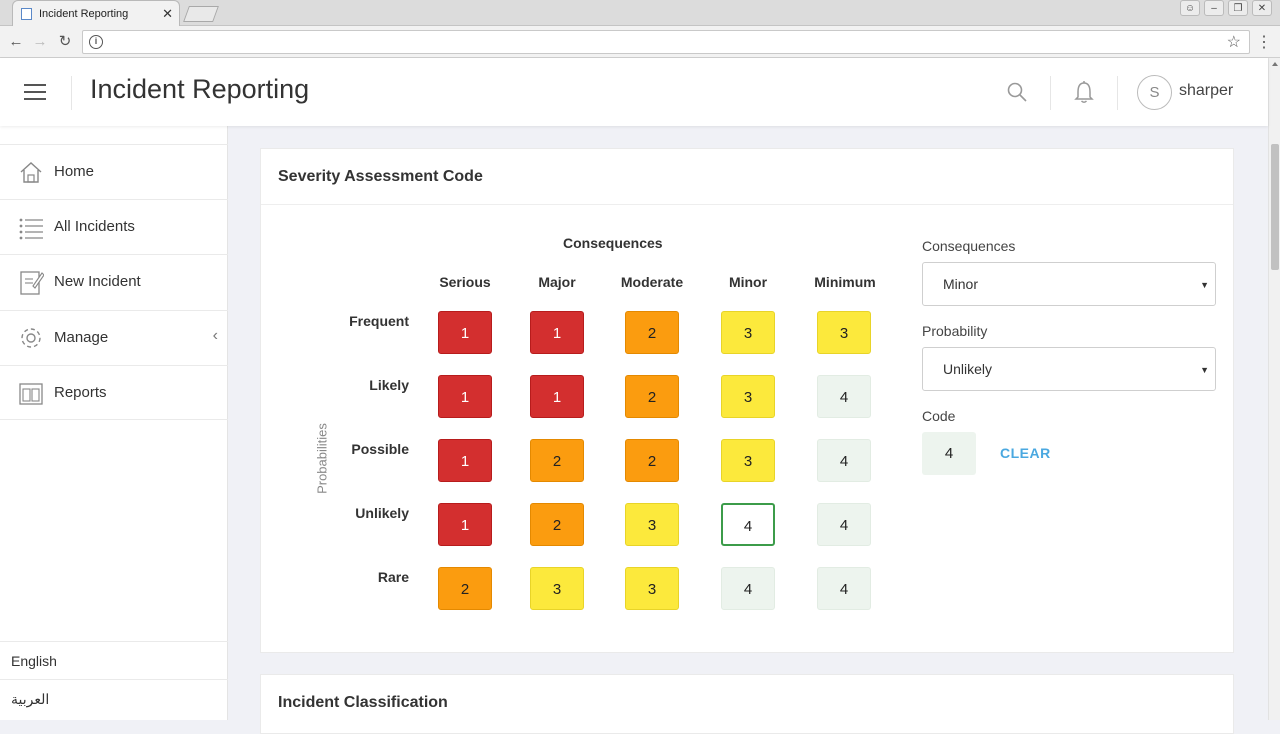 This screenshot has width=1280, height=734. What do you see at coordinates (167, 13) in the screenshot?
I see `close-tab-icon: ✕` at bounding box center [167, 13].